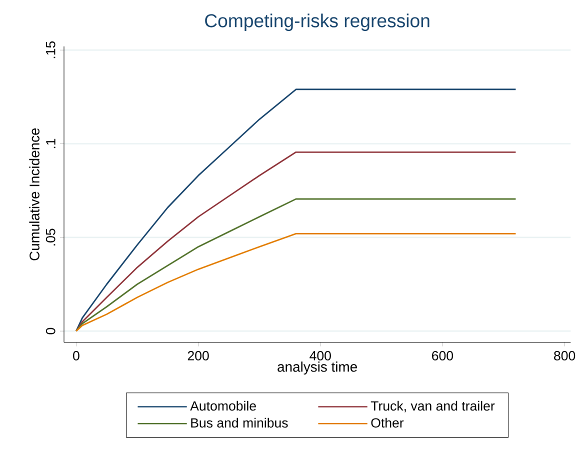 Image resolution: width=588 pixels, height=465 pixels. I want to click on x-axis-title: analysis time, so click(317, 368).